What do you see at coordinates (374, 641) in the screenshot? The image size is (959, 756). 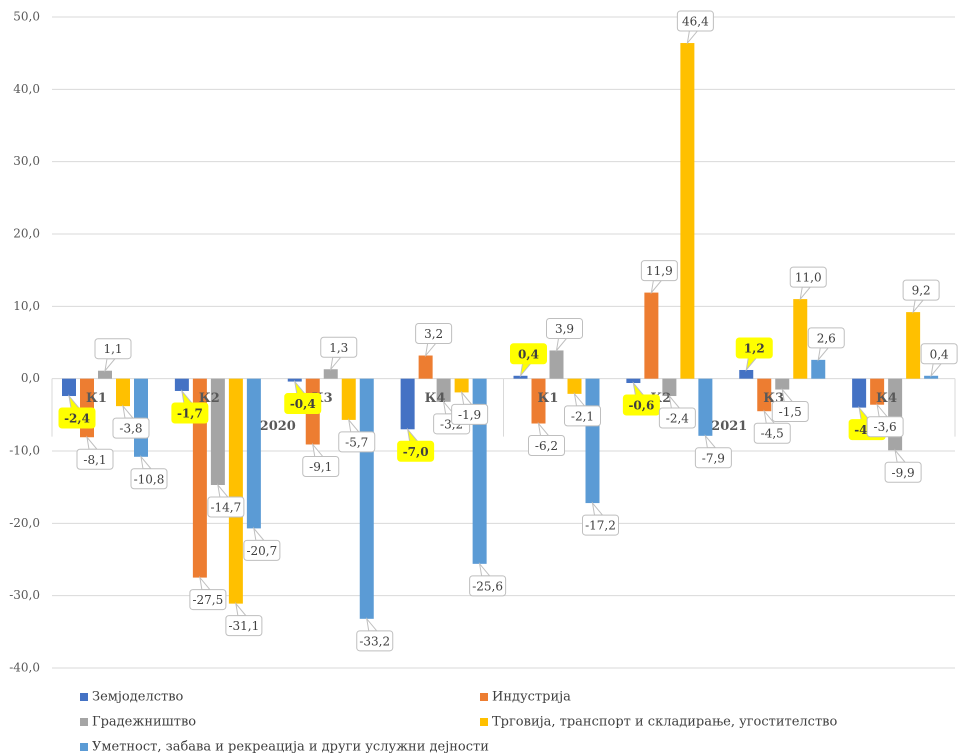 I see `data-label: -33,2` at bounding box center [374, 641].